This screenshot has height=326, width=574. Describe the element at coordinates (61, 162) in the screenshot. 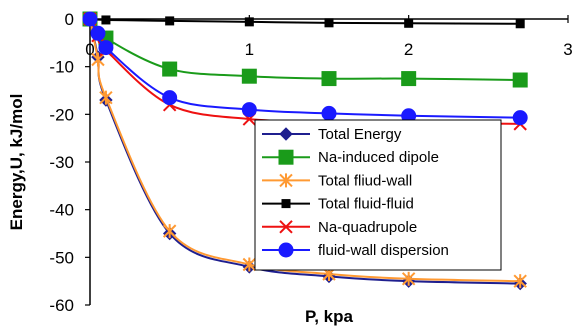

I see `y-tick-label: -30` at that location.